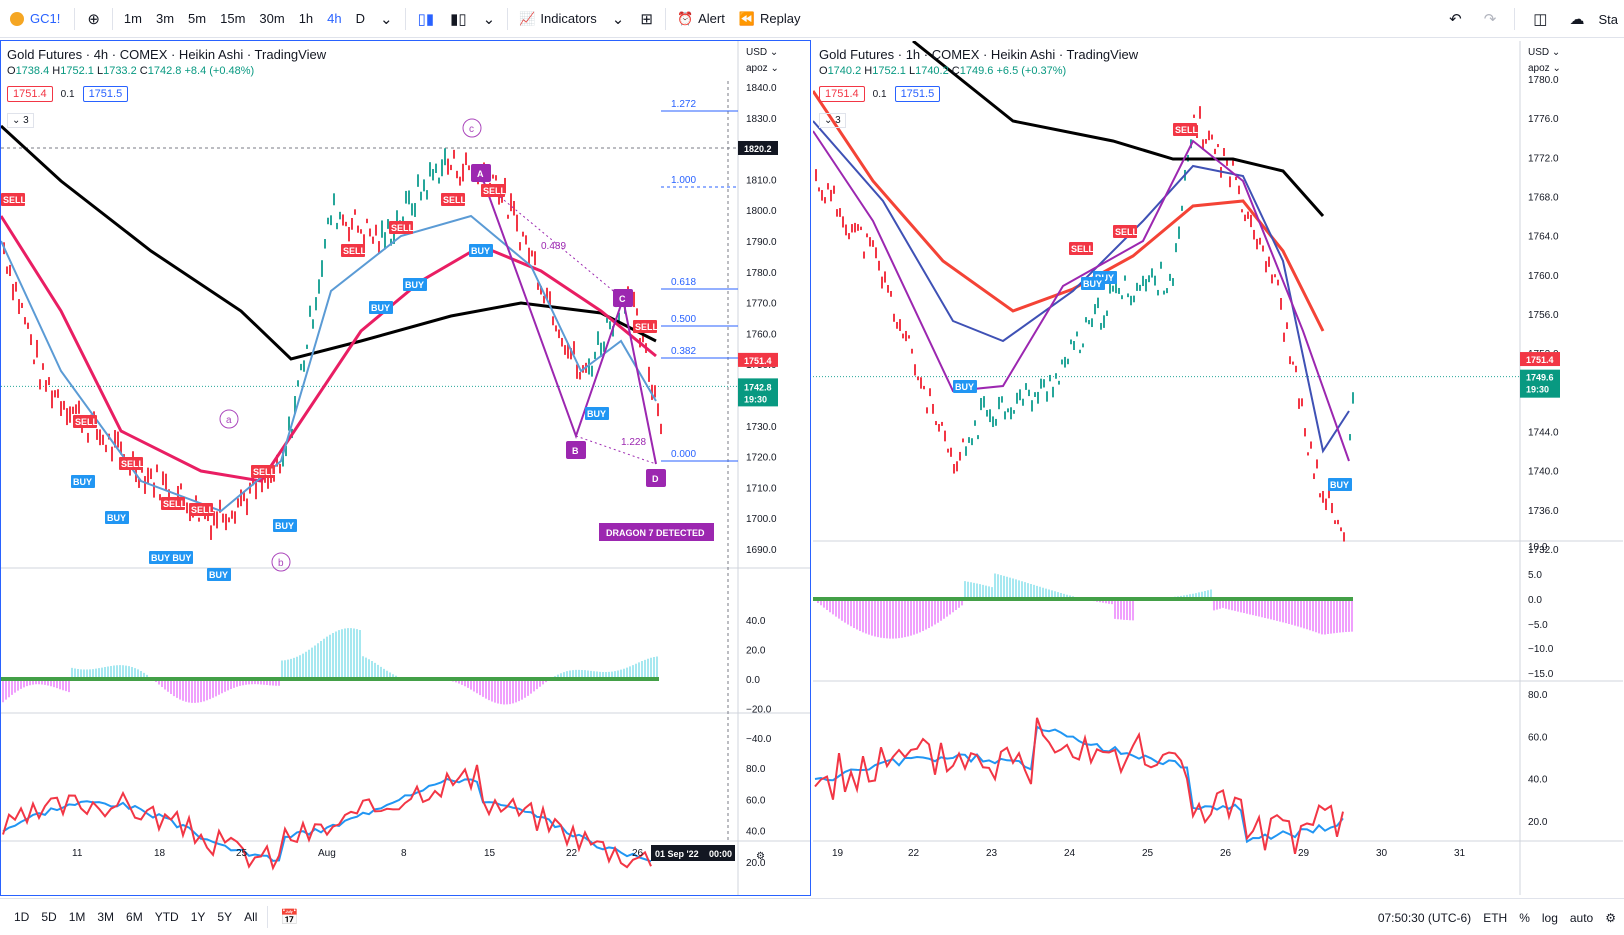 This screenshot has height=935, width=1624. What do you see at coordinates (761, 334) in the screenshot?
I see `price-tick: 1760.0` at bounding box center [761, 334].